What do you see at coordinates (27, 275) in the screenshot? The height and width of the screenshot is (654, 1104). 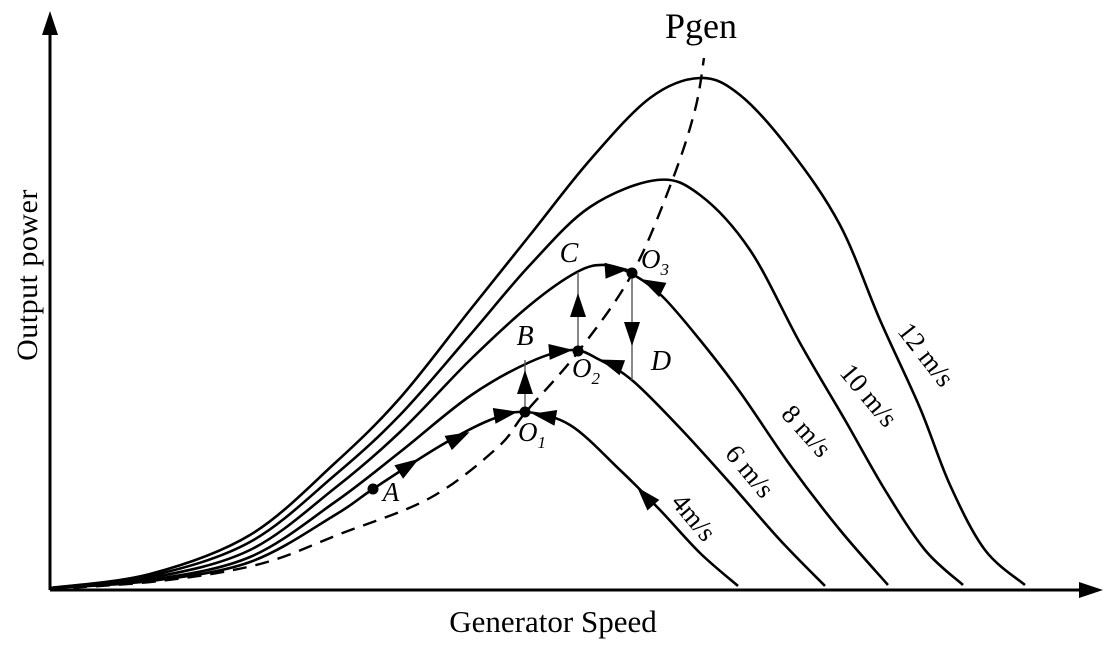 I see `y-axis-label: Output power` at bounding box center [27, 275].